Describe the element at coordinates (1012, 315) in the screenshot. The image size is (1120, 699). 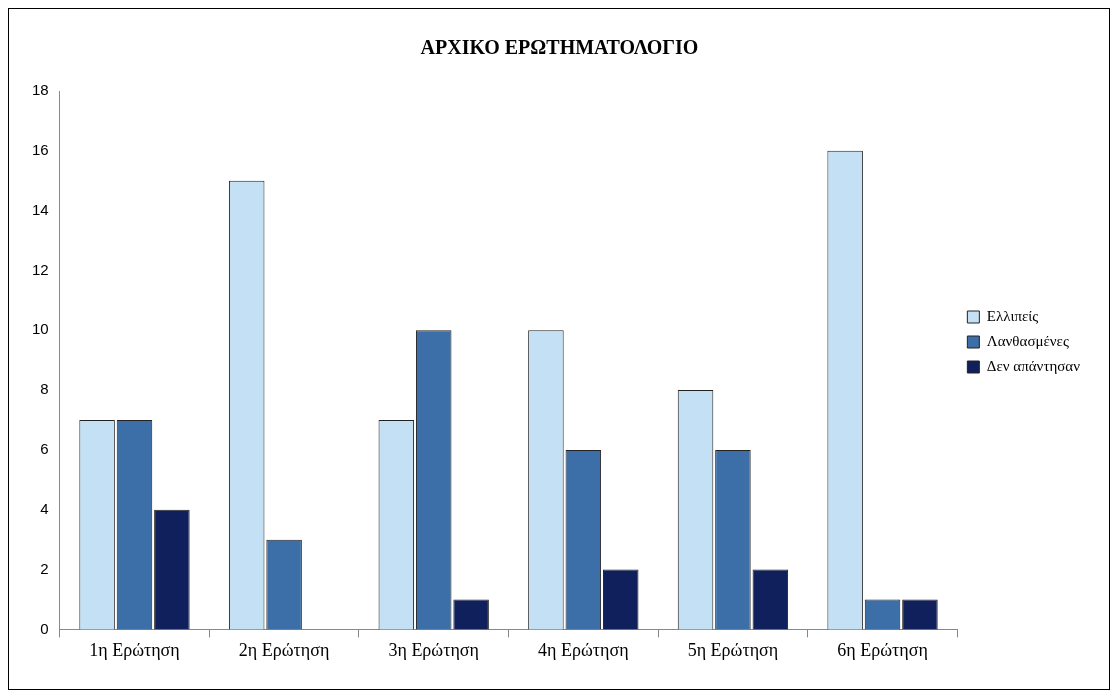
I see `legend-label: Ελλιπείς` at that location.